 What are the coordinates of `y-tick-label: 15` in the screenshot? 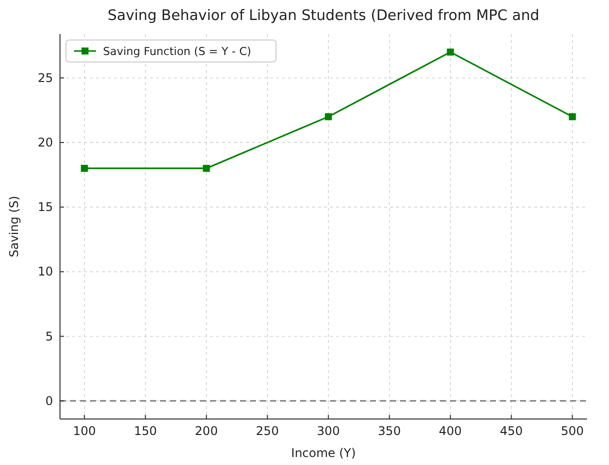 It's located at (45, 207).